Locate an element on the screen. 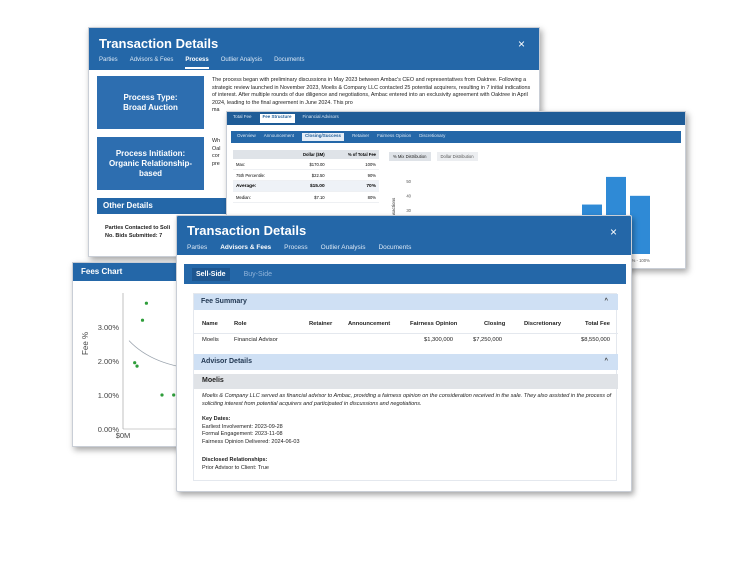 This screenshot has height=571, width=752. y-axis-label: # of Transactions is located at coordinates (393, 214).